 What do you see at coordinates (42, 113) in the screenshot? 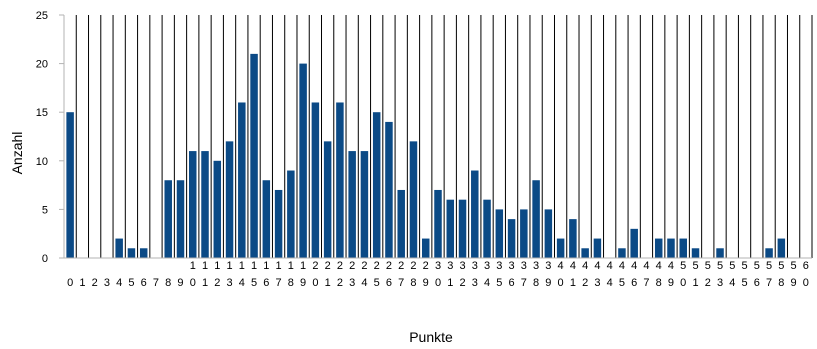
I see `y-tick-label: 15` at bounding box center [42, 113].